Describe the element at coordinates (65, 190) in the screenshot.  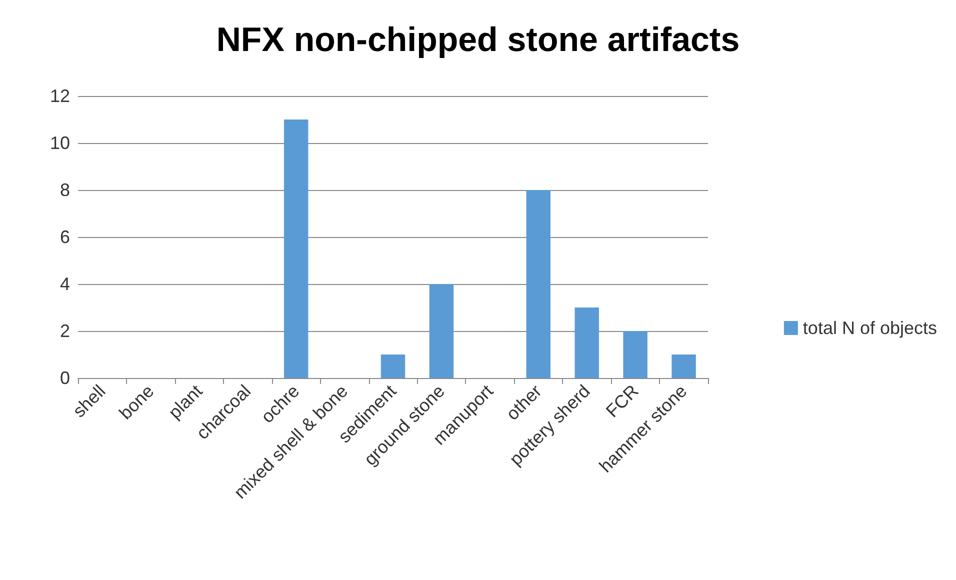
I see `y-tick-label: 8` at that location.